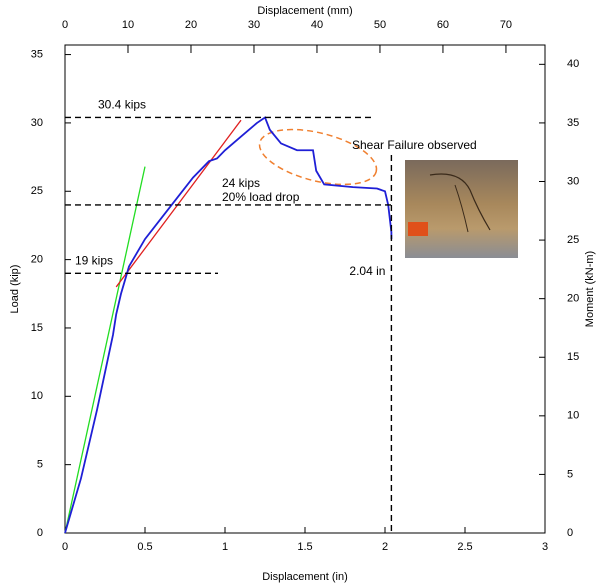 Image resolution: width=596 pixels, height=587 pixels. I want to click on x2-tick-label: 10, so click(128, 25).